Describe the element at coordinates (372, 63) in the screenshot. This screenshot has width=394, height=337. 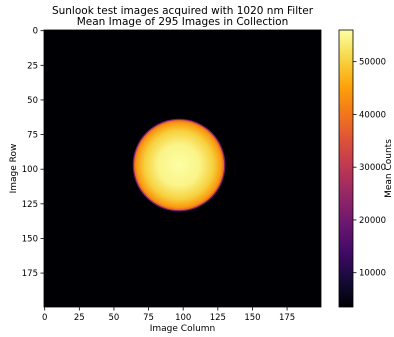
I see `colorbar-tick-label: 50000` at that location.